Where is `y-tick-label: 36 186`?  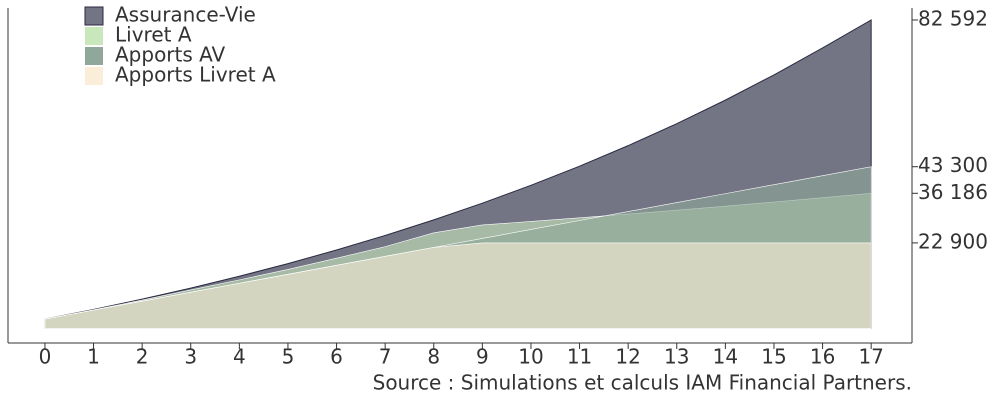 y-tick-label: 36 186 is located at coordinates (953, 192).